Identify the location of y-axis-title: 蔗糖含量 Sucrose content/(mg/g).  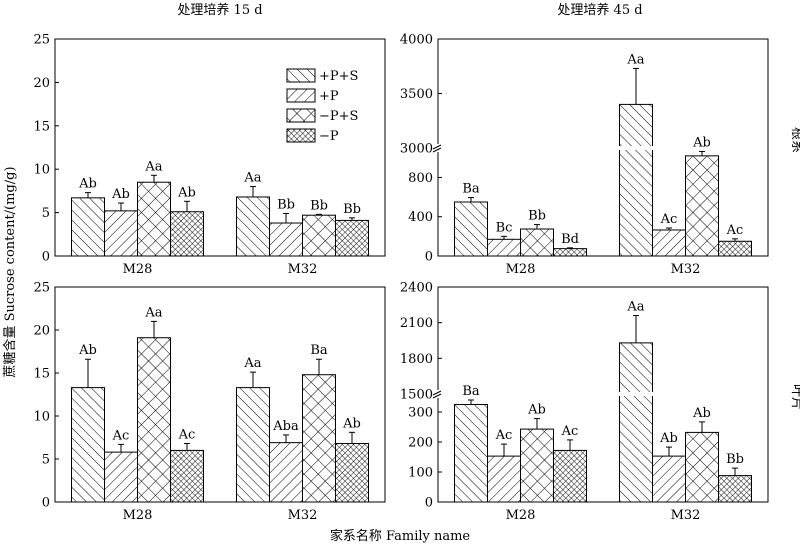
(10, 271).